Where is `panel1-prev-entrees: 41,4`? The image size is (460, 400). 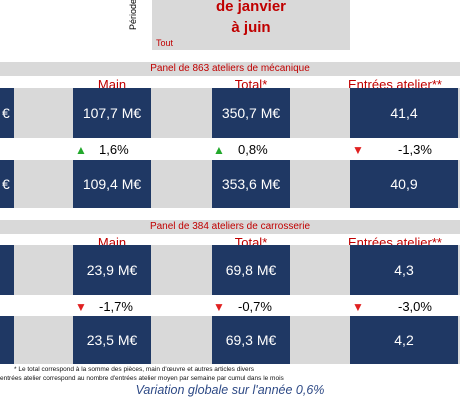
panel1-prev-entrees: 41,4 is located at coordinates (404, 113).